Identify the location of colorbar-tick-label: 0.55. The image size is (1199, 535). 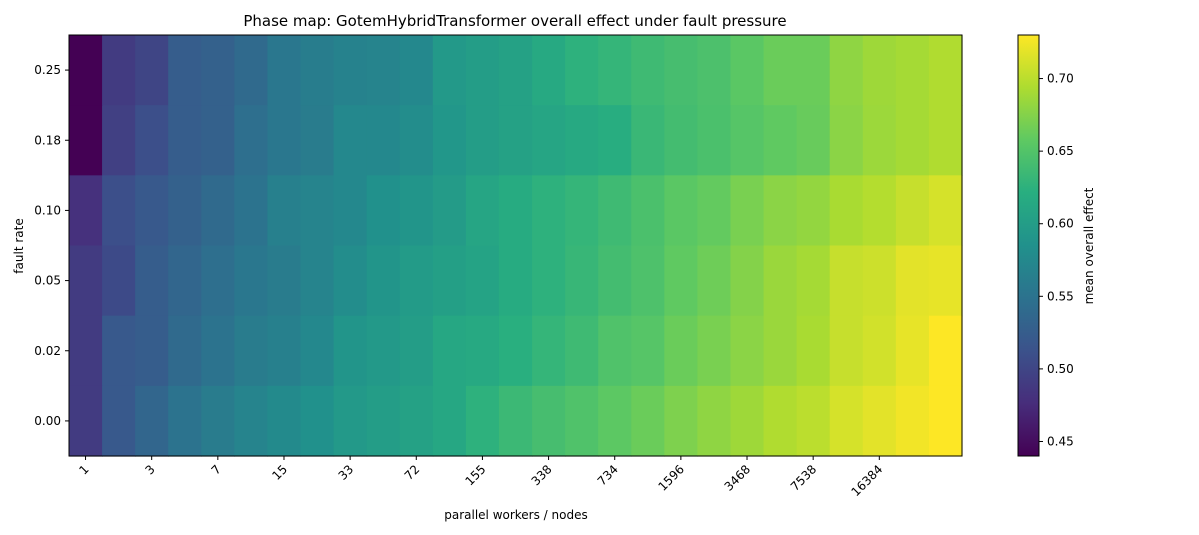
(1060, 296).